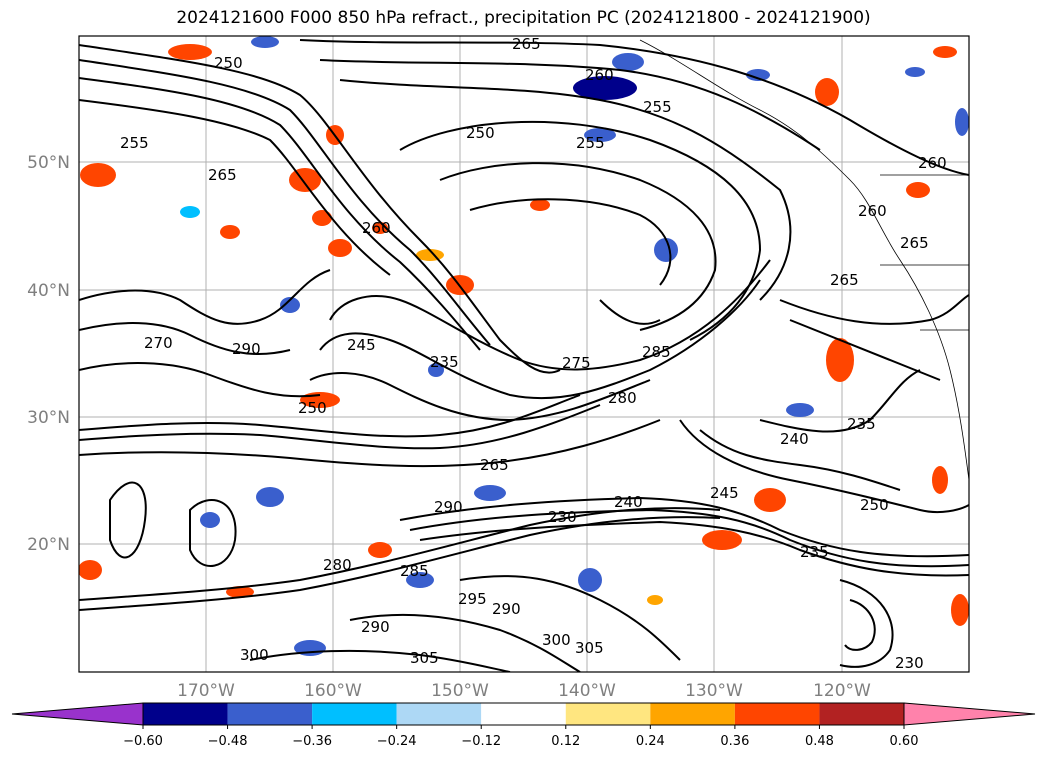 The image size is (1047, 765). What do you see at coordinates (333, 691) in the screenshot?
I see `lon-label: 160°W` at bounding box center [333, 691].